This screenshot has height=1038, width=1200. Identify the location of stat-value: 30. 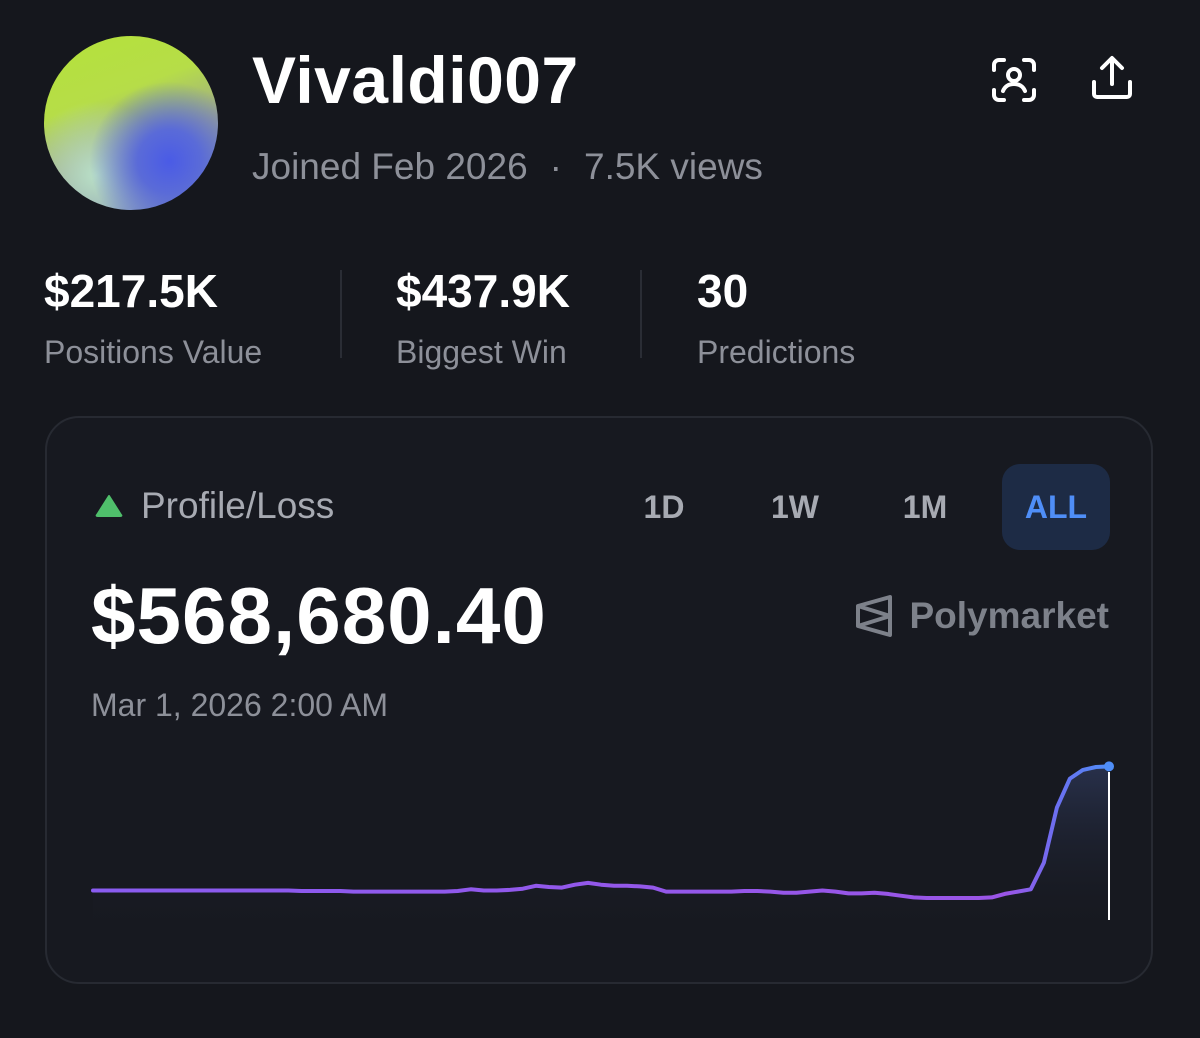
(723, 291).